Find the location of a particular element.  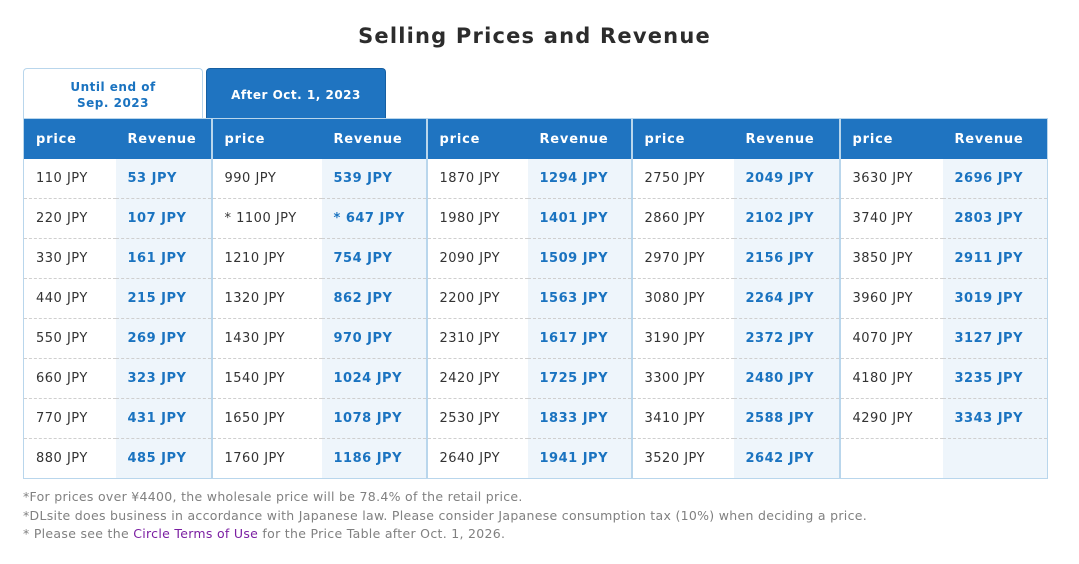

price-cell: 3520 JPY is located at coordinates (682, 458).